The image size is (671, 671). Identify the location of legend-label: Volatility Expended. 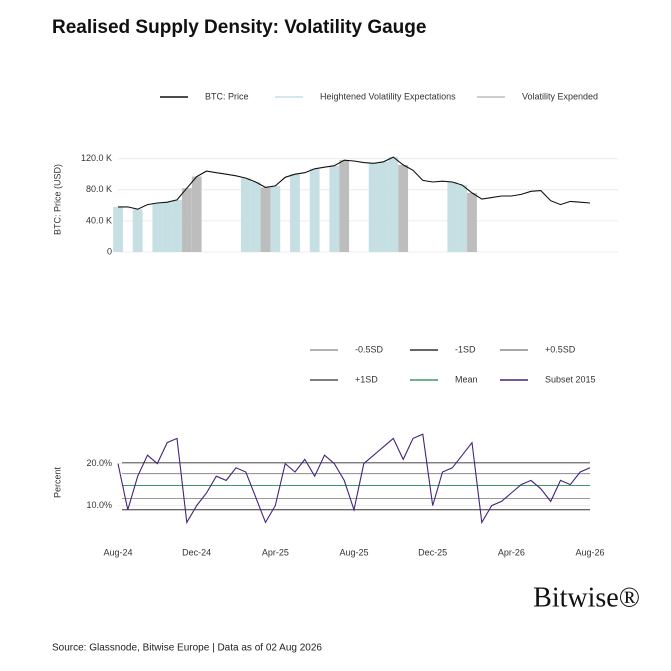
(560, 96).